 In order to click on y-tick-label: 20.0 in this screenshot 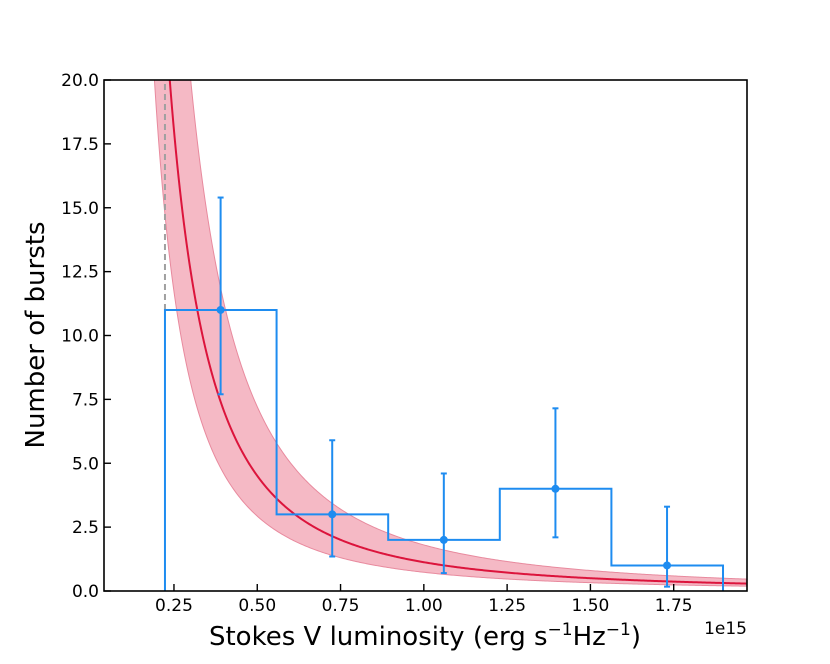, I will do `click(80, 81)`.